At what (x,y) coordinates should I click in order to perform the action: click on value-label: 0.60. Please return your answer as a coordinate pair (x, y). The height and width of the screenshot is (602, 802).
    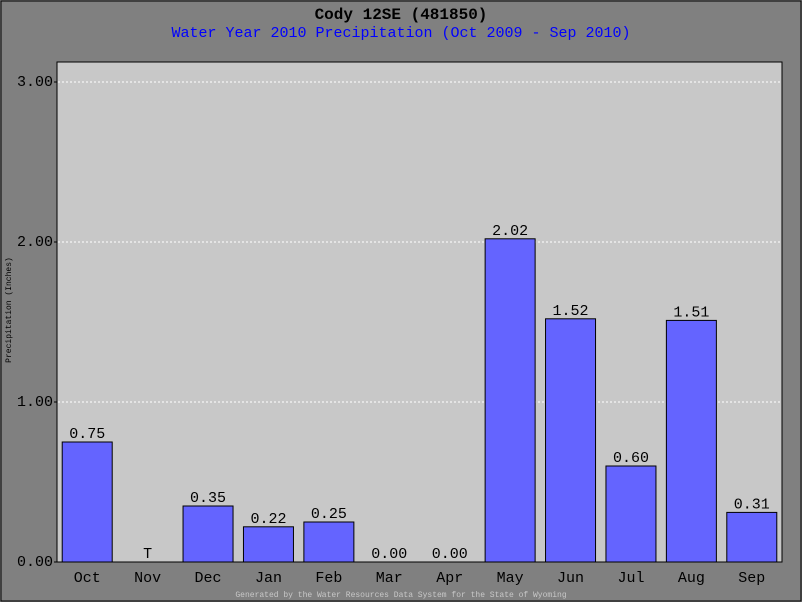
    Looking at the image, I should click on (631, 458).